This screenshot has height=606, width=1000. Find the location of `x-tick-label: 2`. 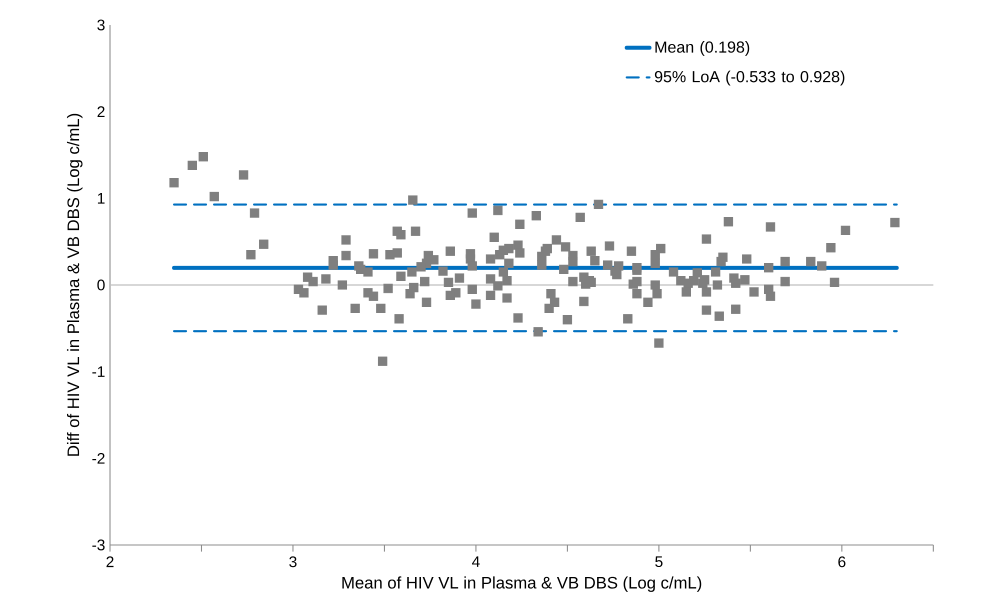

x-tick-label: 2 is located at coordinates (110, 562).